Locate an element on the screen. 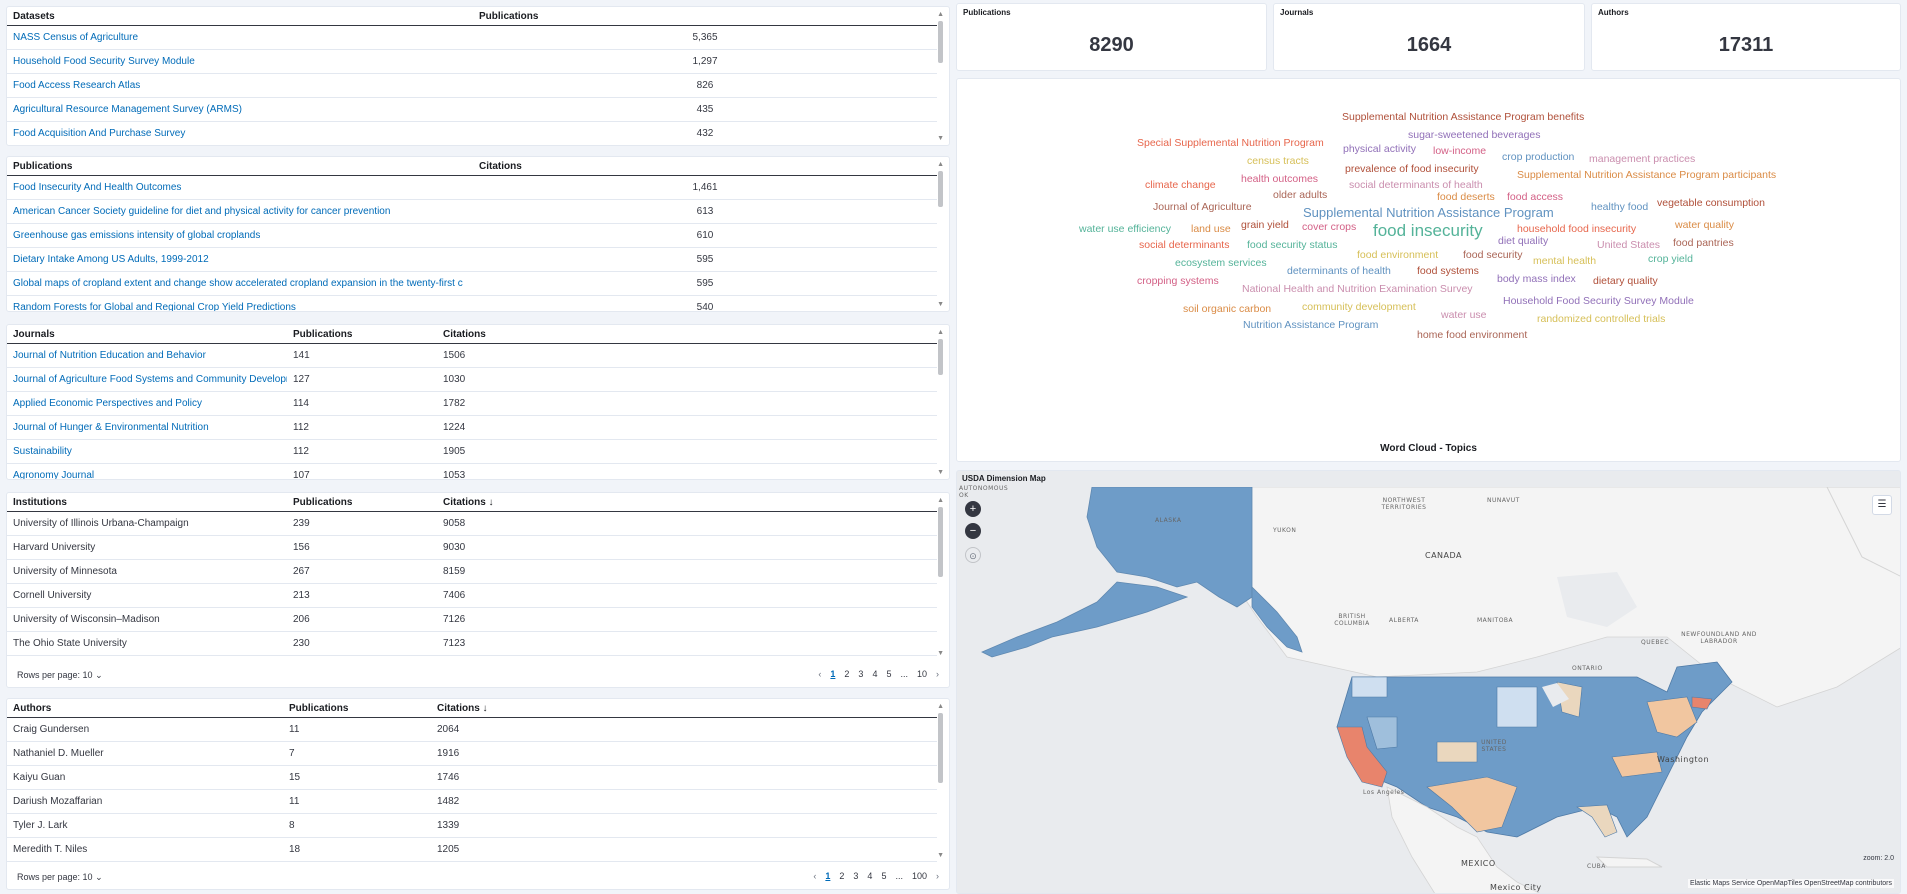  wordcloud-word: Household Food Security Survey Module is located at coordinates (1598, 301).